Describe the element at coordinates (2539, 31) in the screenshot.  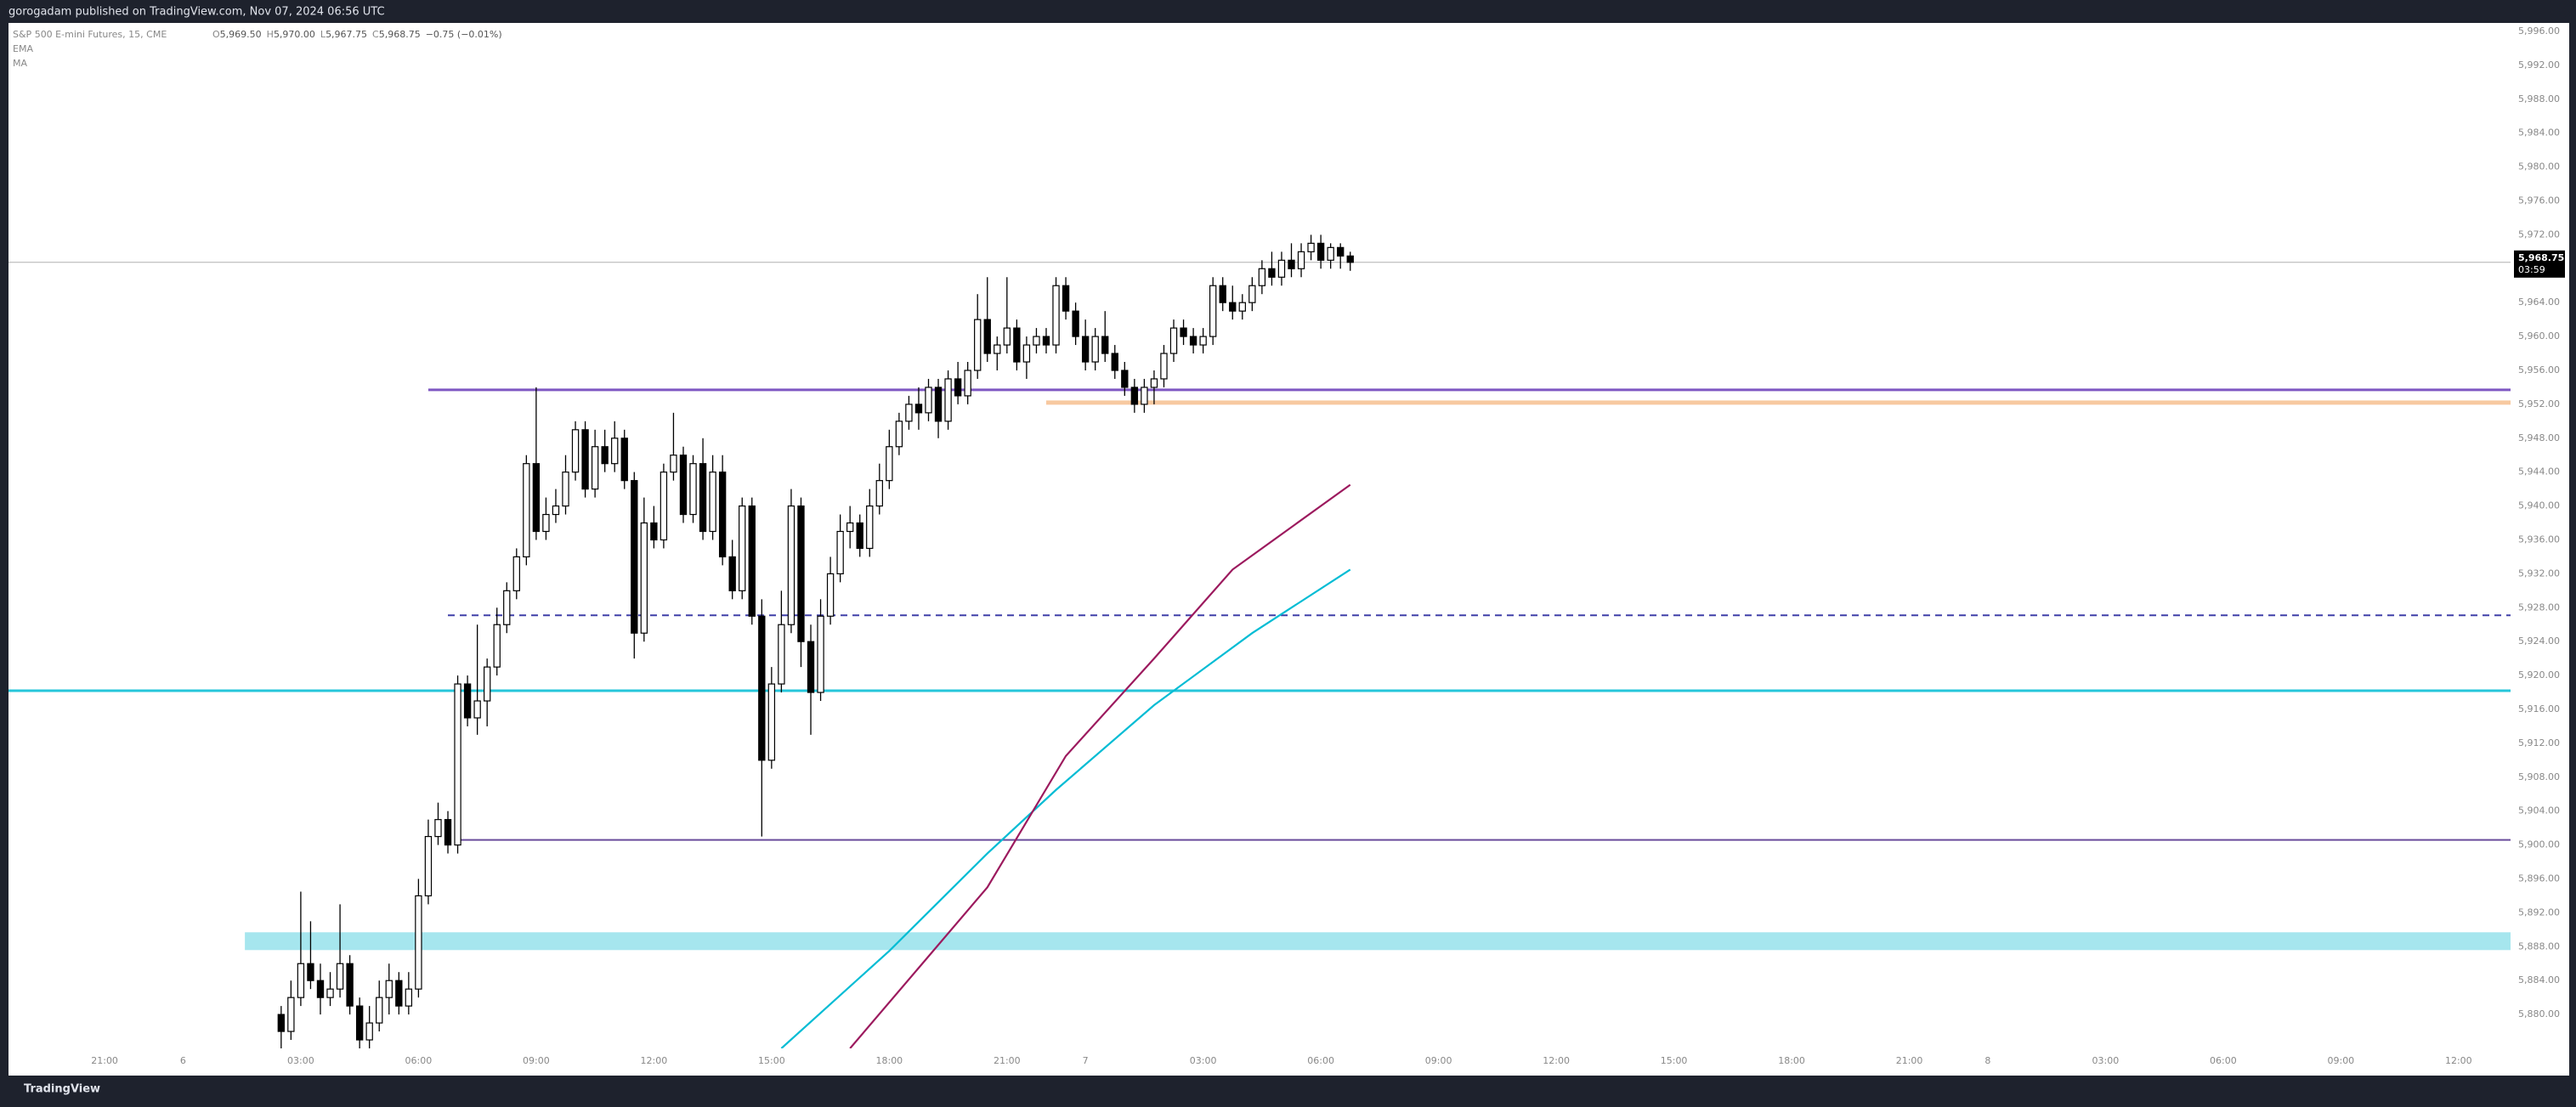
I see `y-tick-label: 5,996.00` at that location.